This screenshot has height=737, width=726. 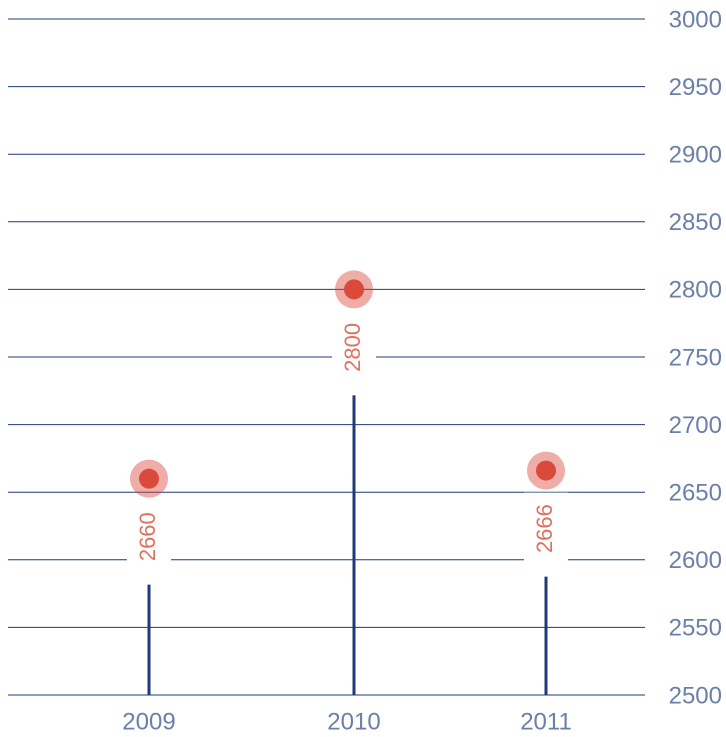 I want to click on y-tick-label: 2900, so click(x=695, y=155).